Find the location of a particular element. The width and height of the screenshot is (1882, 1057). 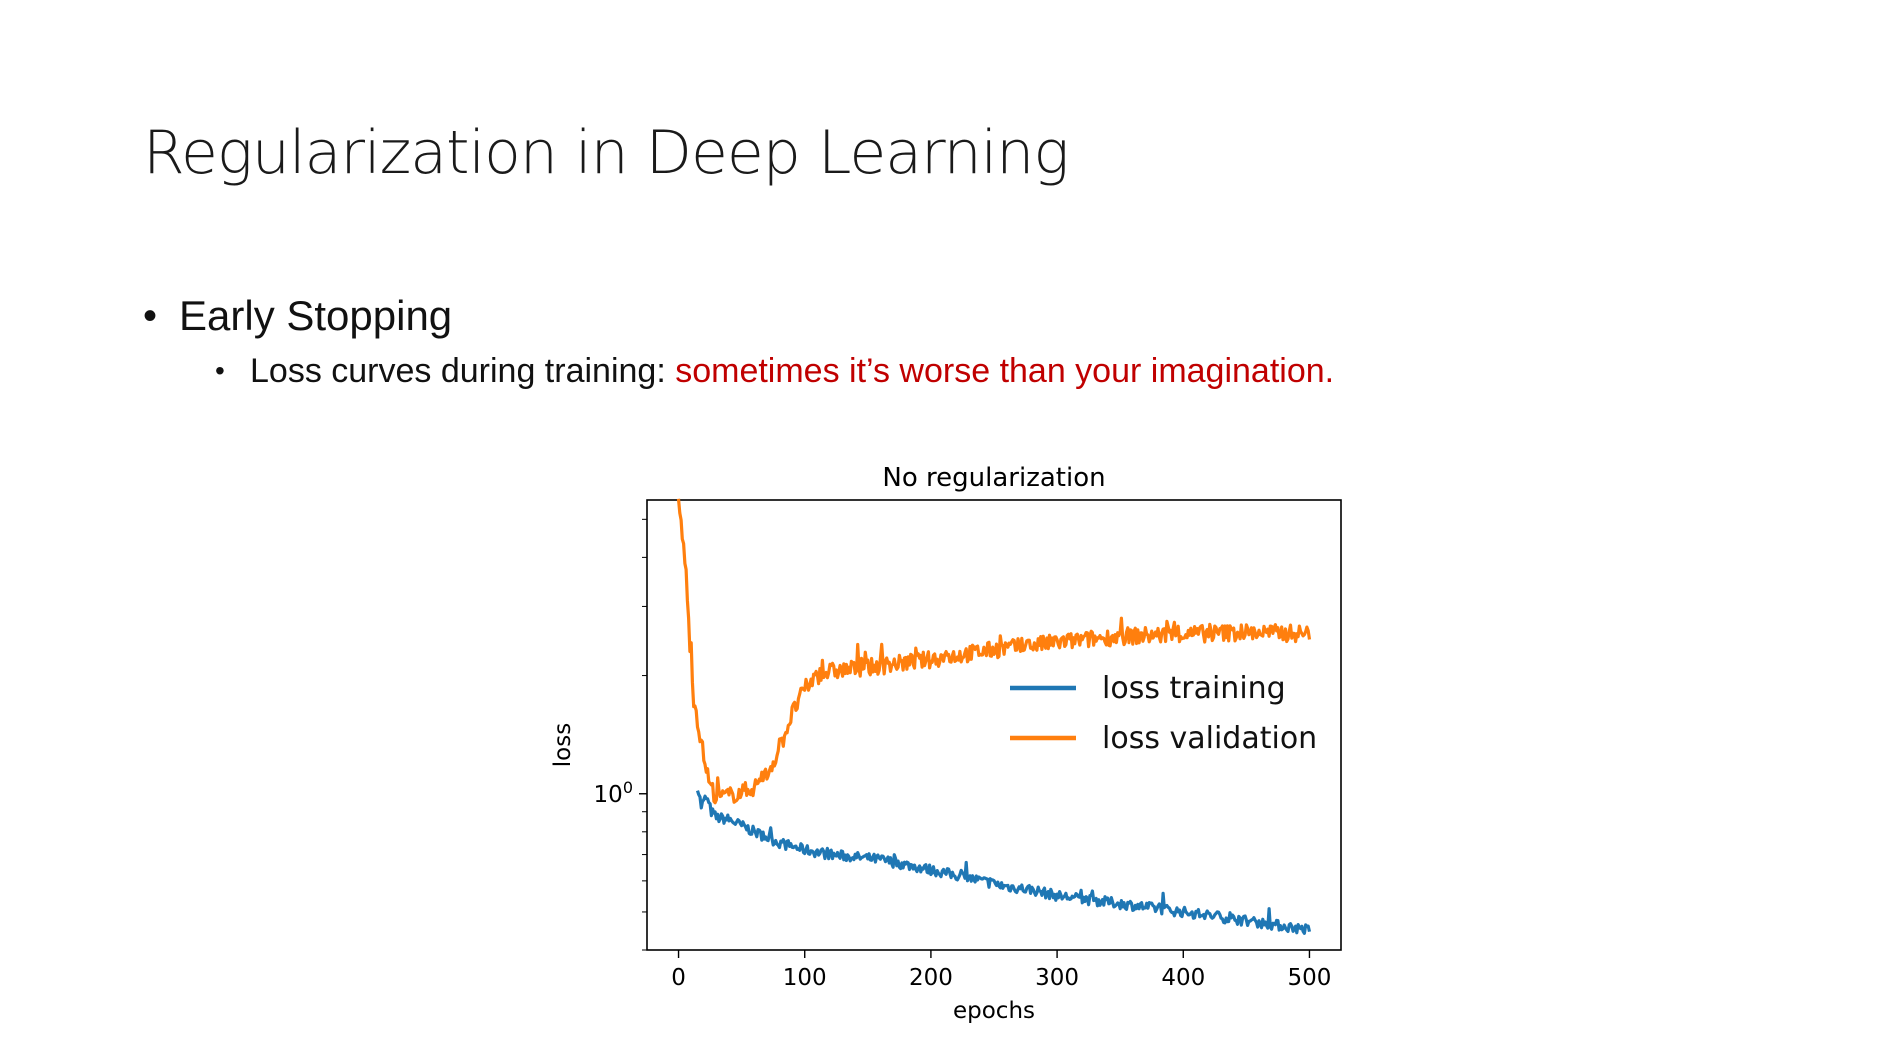

x-tick-label: 0 is located at coordinates (678, 978).